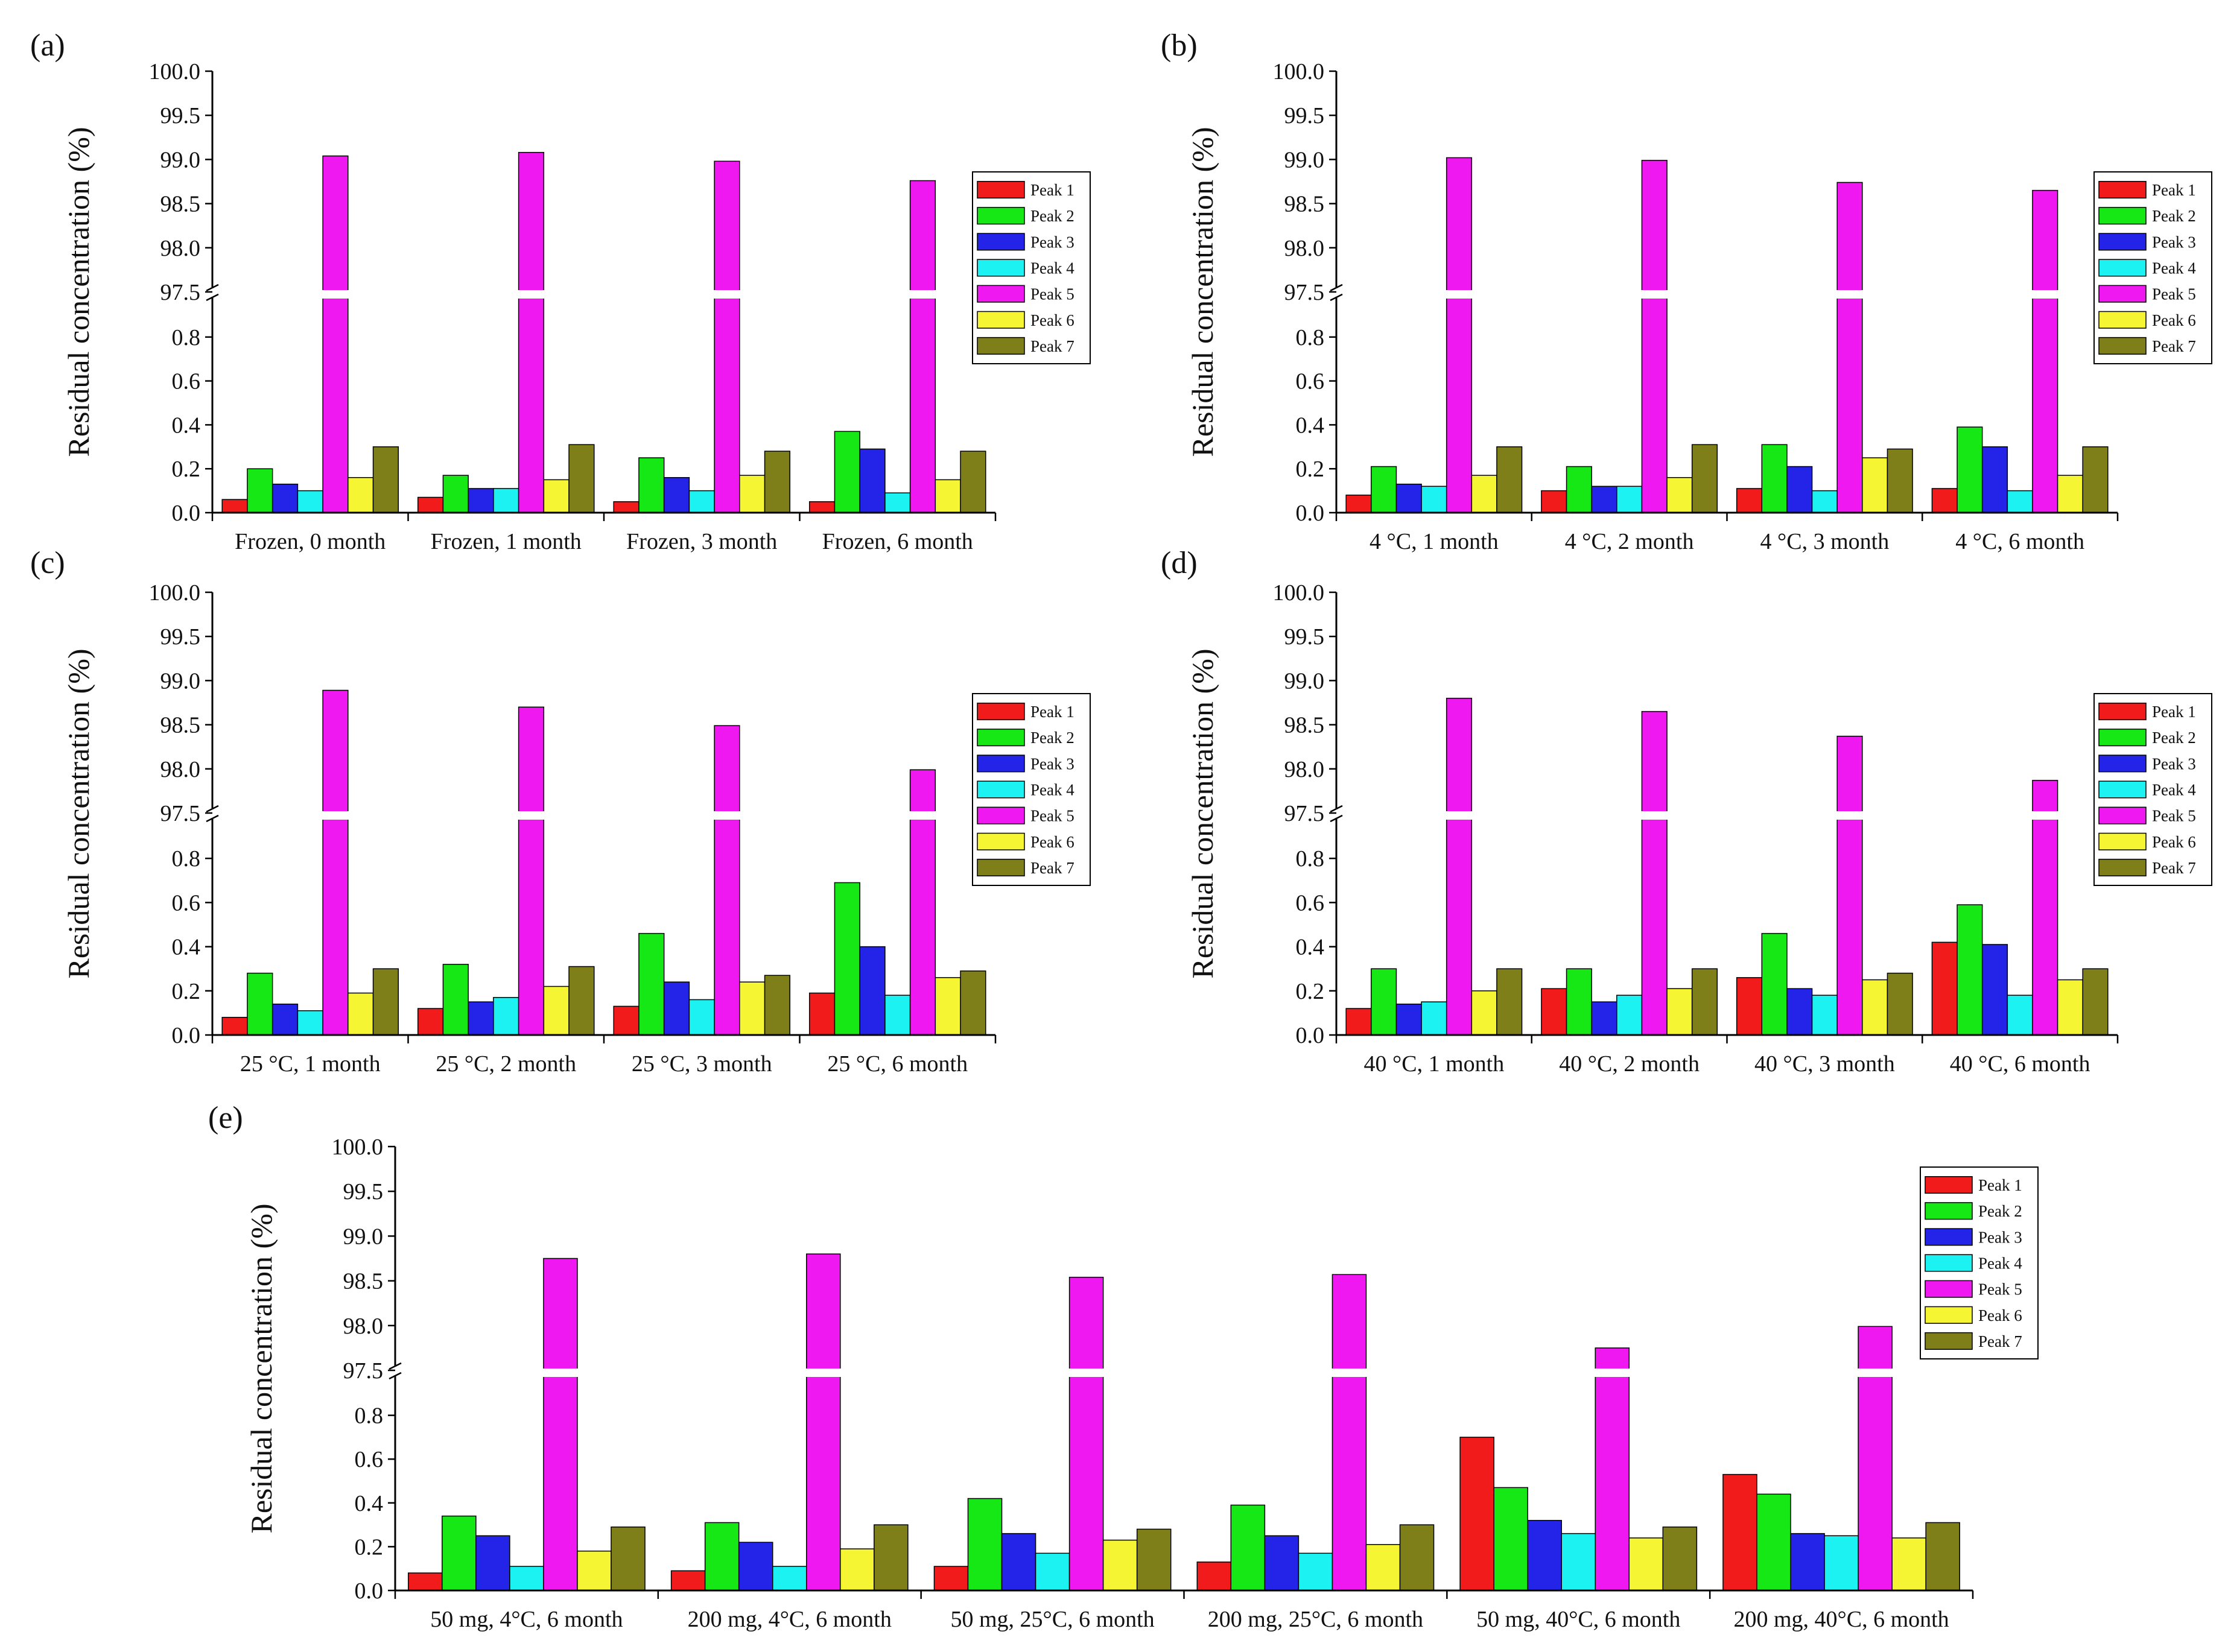  What do you see at coordinates (1311, 903) in the screenshot?
I see `y-tick-label: 0.6` at bounding box center [1311, 903].